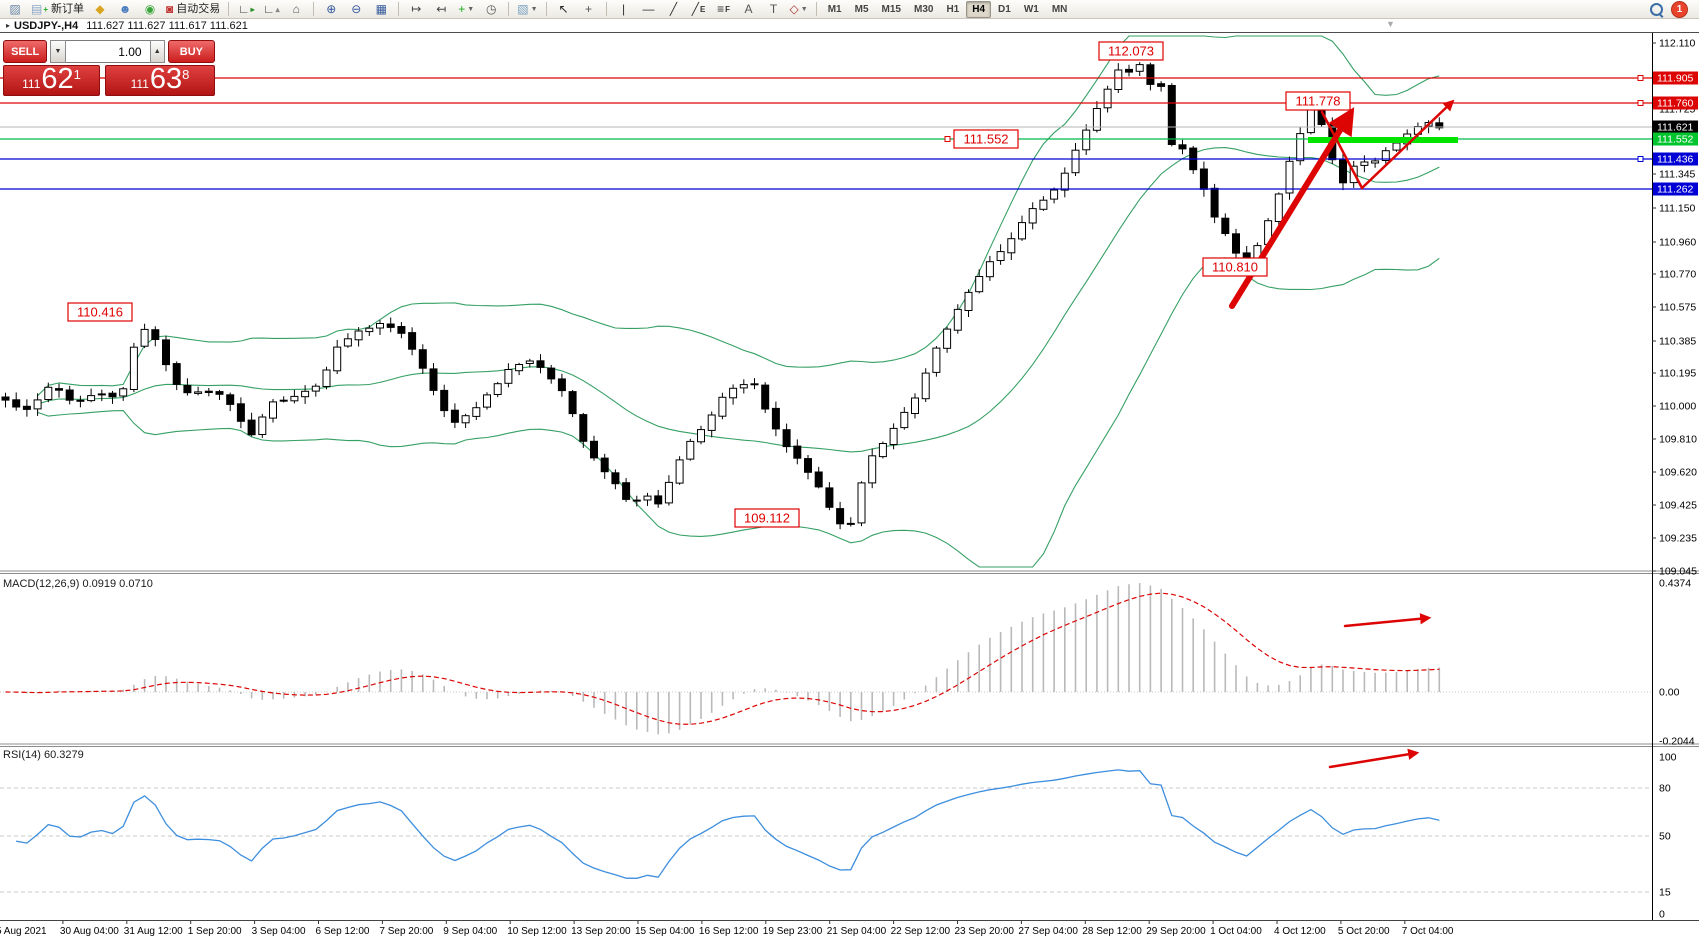  Describe the element at coordinates (381, 9) in the screenshot. I see `tile-windows-button: ▦` at that location.